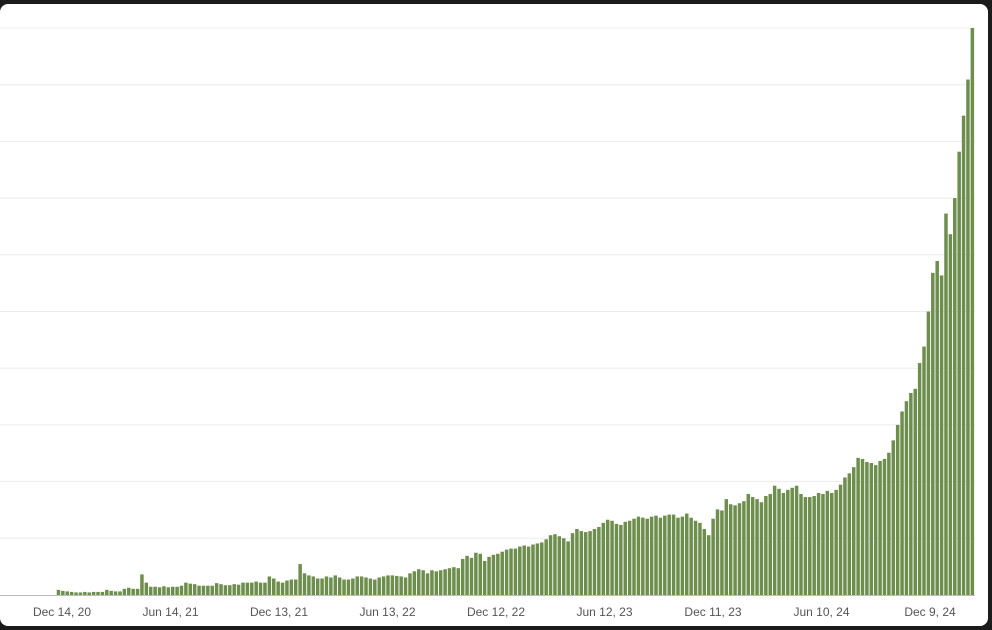  I want to click on x-tick-label: Dec 11, 23, so click(712, 612).